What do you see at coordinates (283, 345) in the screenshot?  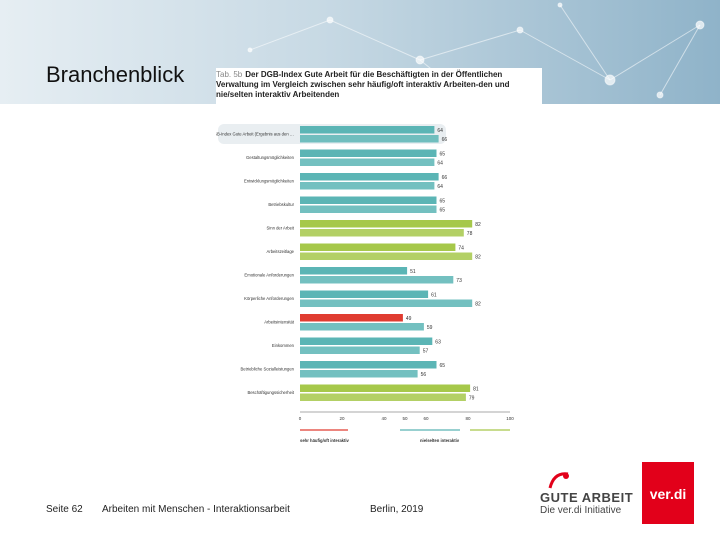 I see `category-label: Einkommen` at bounding box center [283, 345].